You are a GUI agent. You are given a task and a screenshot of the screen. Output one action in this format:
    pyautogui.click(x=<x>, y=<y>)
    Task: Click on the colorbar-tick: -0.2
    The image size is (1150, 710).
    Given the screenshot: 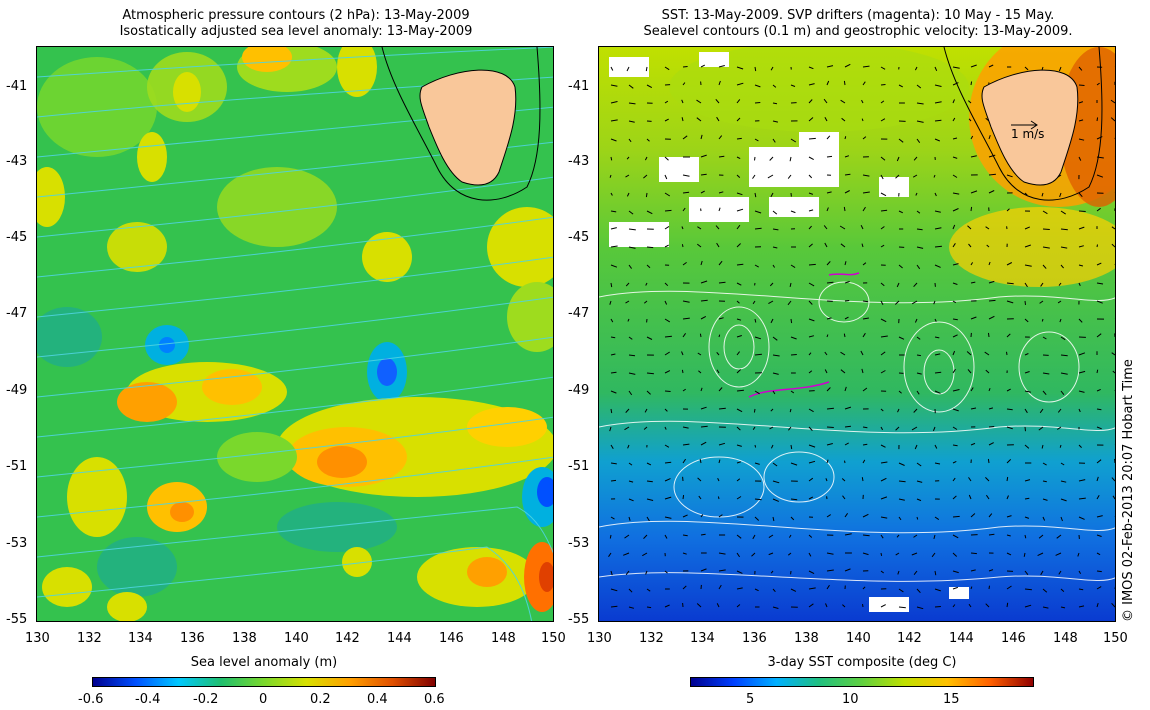 What is the action you would take?
    pyautogui.click(x=206, y=699)
    